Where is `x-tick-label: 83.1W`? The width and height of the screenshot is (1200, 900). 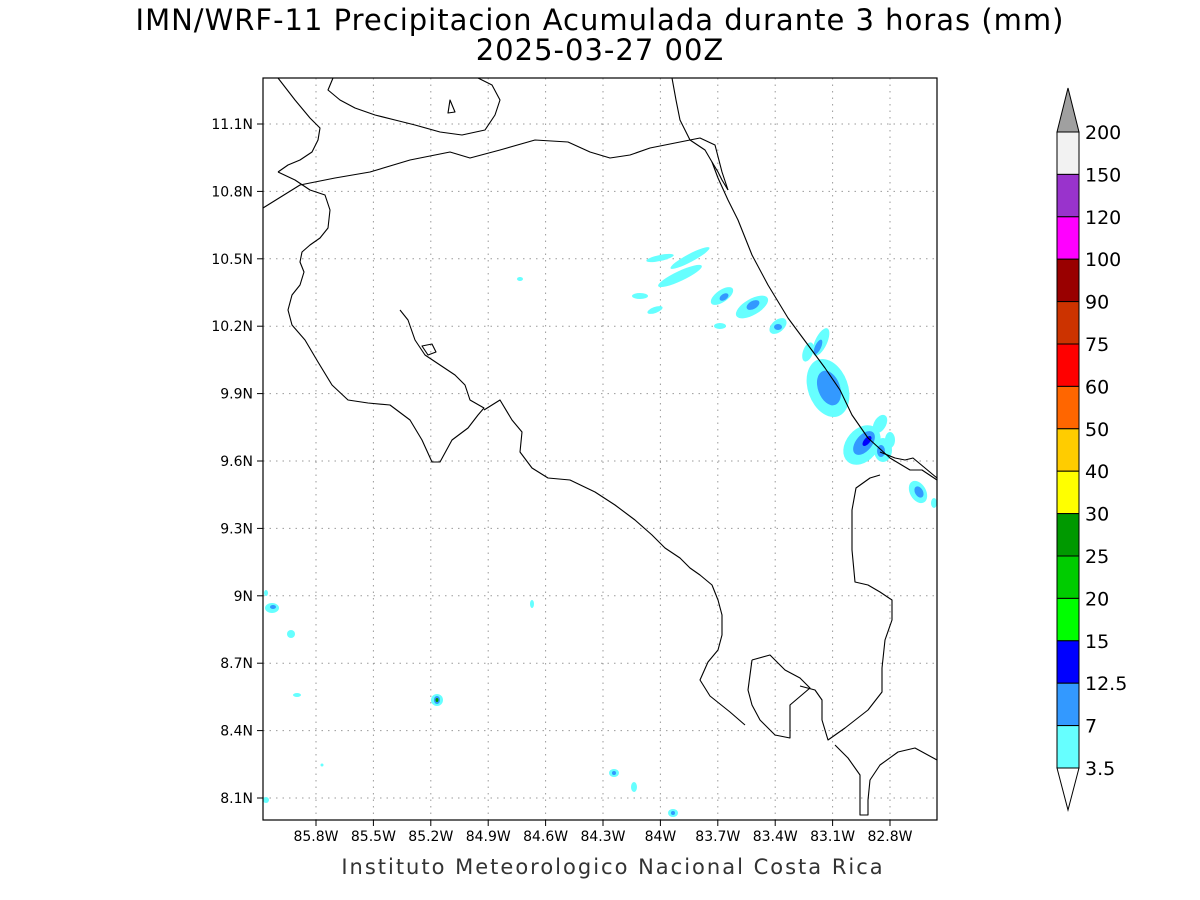 x-tick-label: 83.1W is located at coordinates (832, 837).